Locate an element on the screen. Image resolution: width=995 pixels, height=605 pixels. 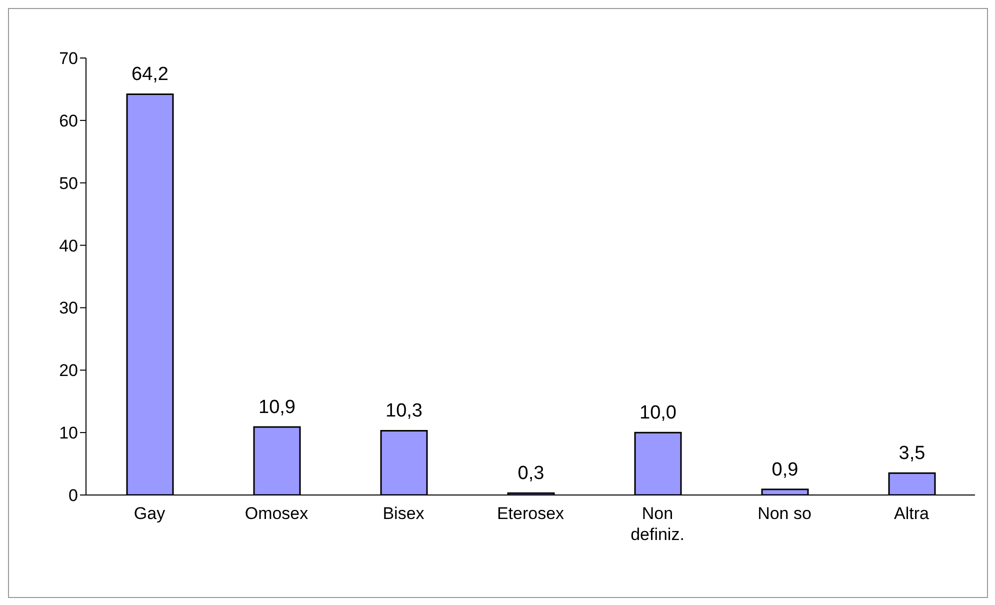
x-tick-label: Non so is located at coordinates (785, 513).